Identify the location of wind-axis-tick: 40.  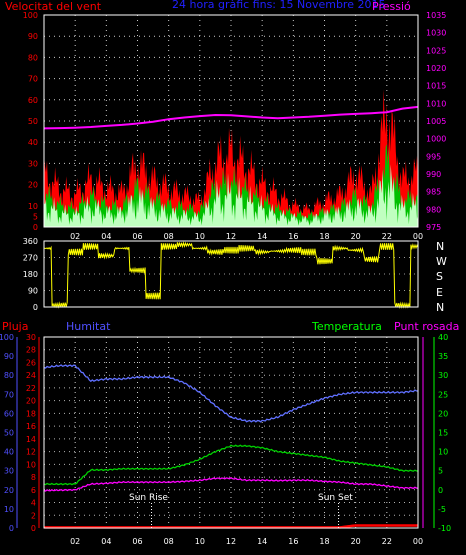
(33, 142).